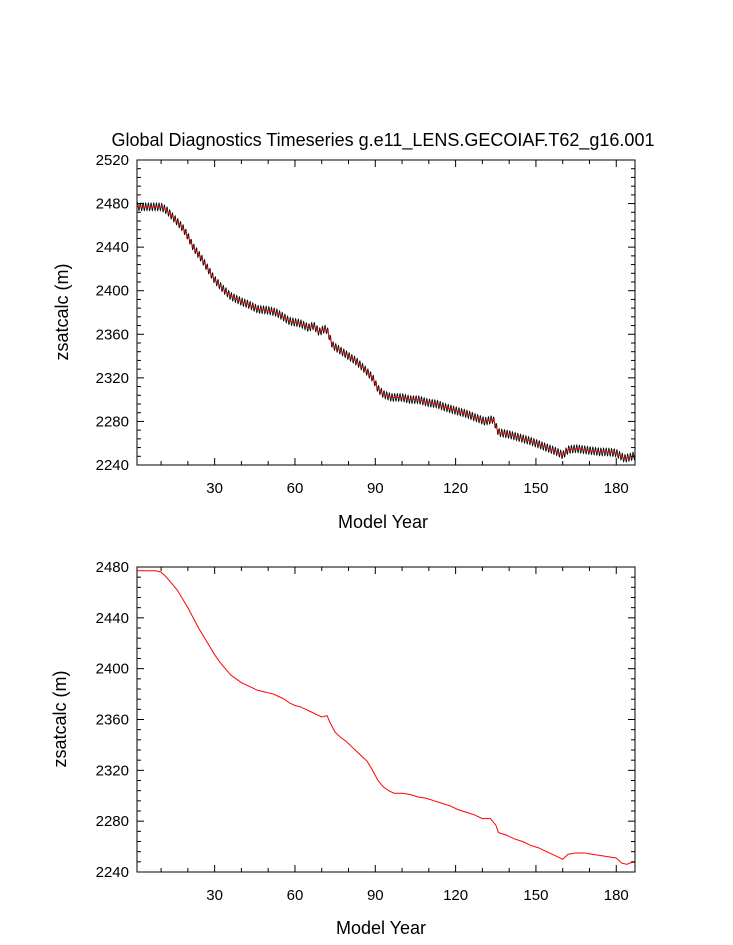  Describe the element at coordinates (112, 421) in the screenshot. I see `top-y-tick-label: 2280` at that location.